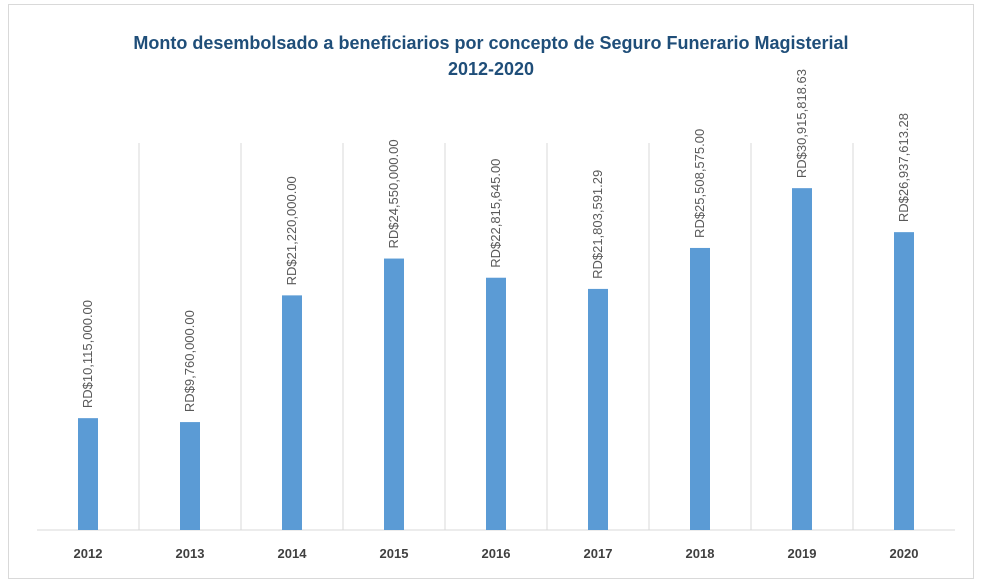 This screenshot has width=982, height=579. Describe the element at coordinates (495, 213) in the screenshot. I see `value-label: RD$22,815,645.00` at that location.